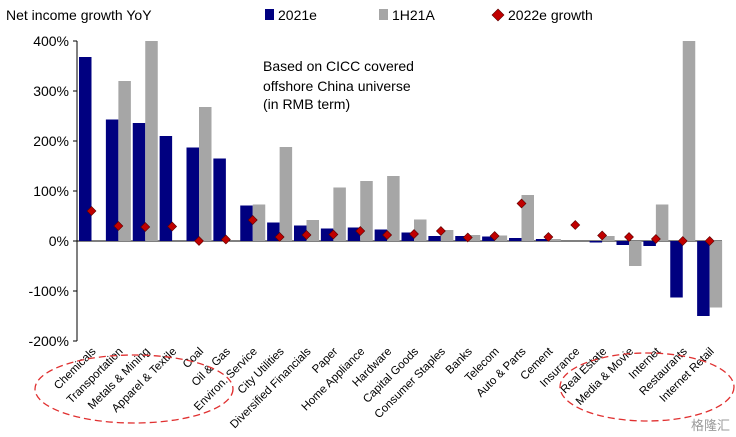 Image resolution: width=736 pixels, height=437 pixels. I want to click on y-axis-ticks: -200% -100% 0% 100% 200% 300% 400%, so click(53, 191).